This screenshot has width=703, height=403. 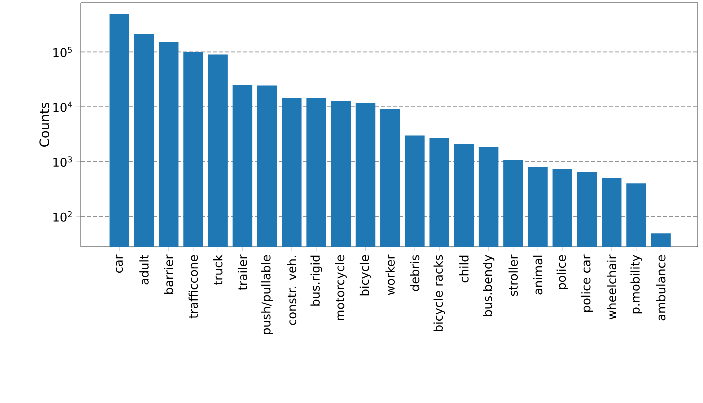 I want to click on x-tick-label: ambulance, so click(x=661, y=288).